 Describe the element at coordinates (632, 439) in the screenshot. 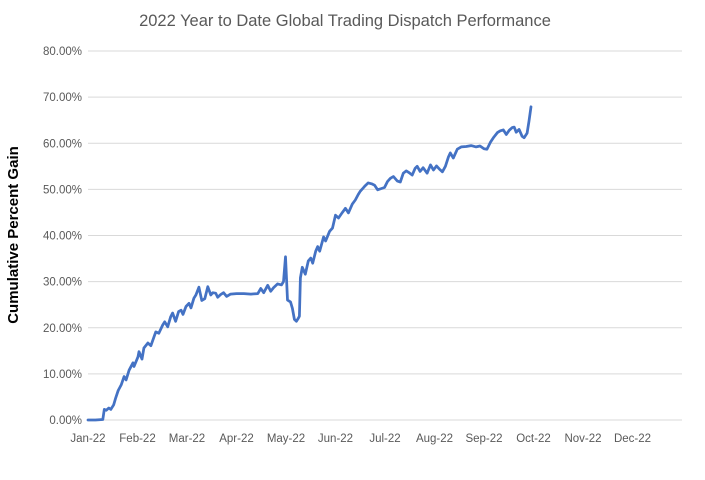

I see `x-tick-label: Dec-22` at that location.